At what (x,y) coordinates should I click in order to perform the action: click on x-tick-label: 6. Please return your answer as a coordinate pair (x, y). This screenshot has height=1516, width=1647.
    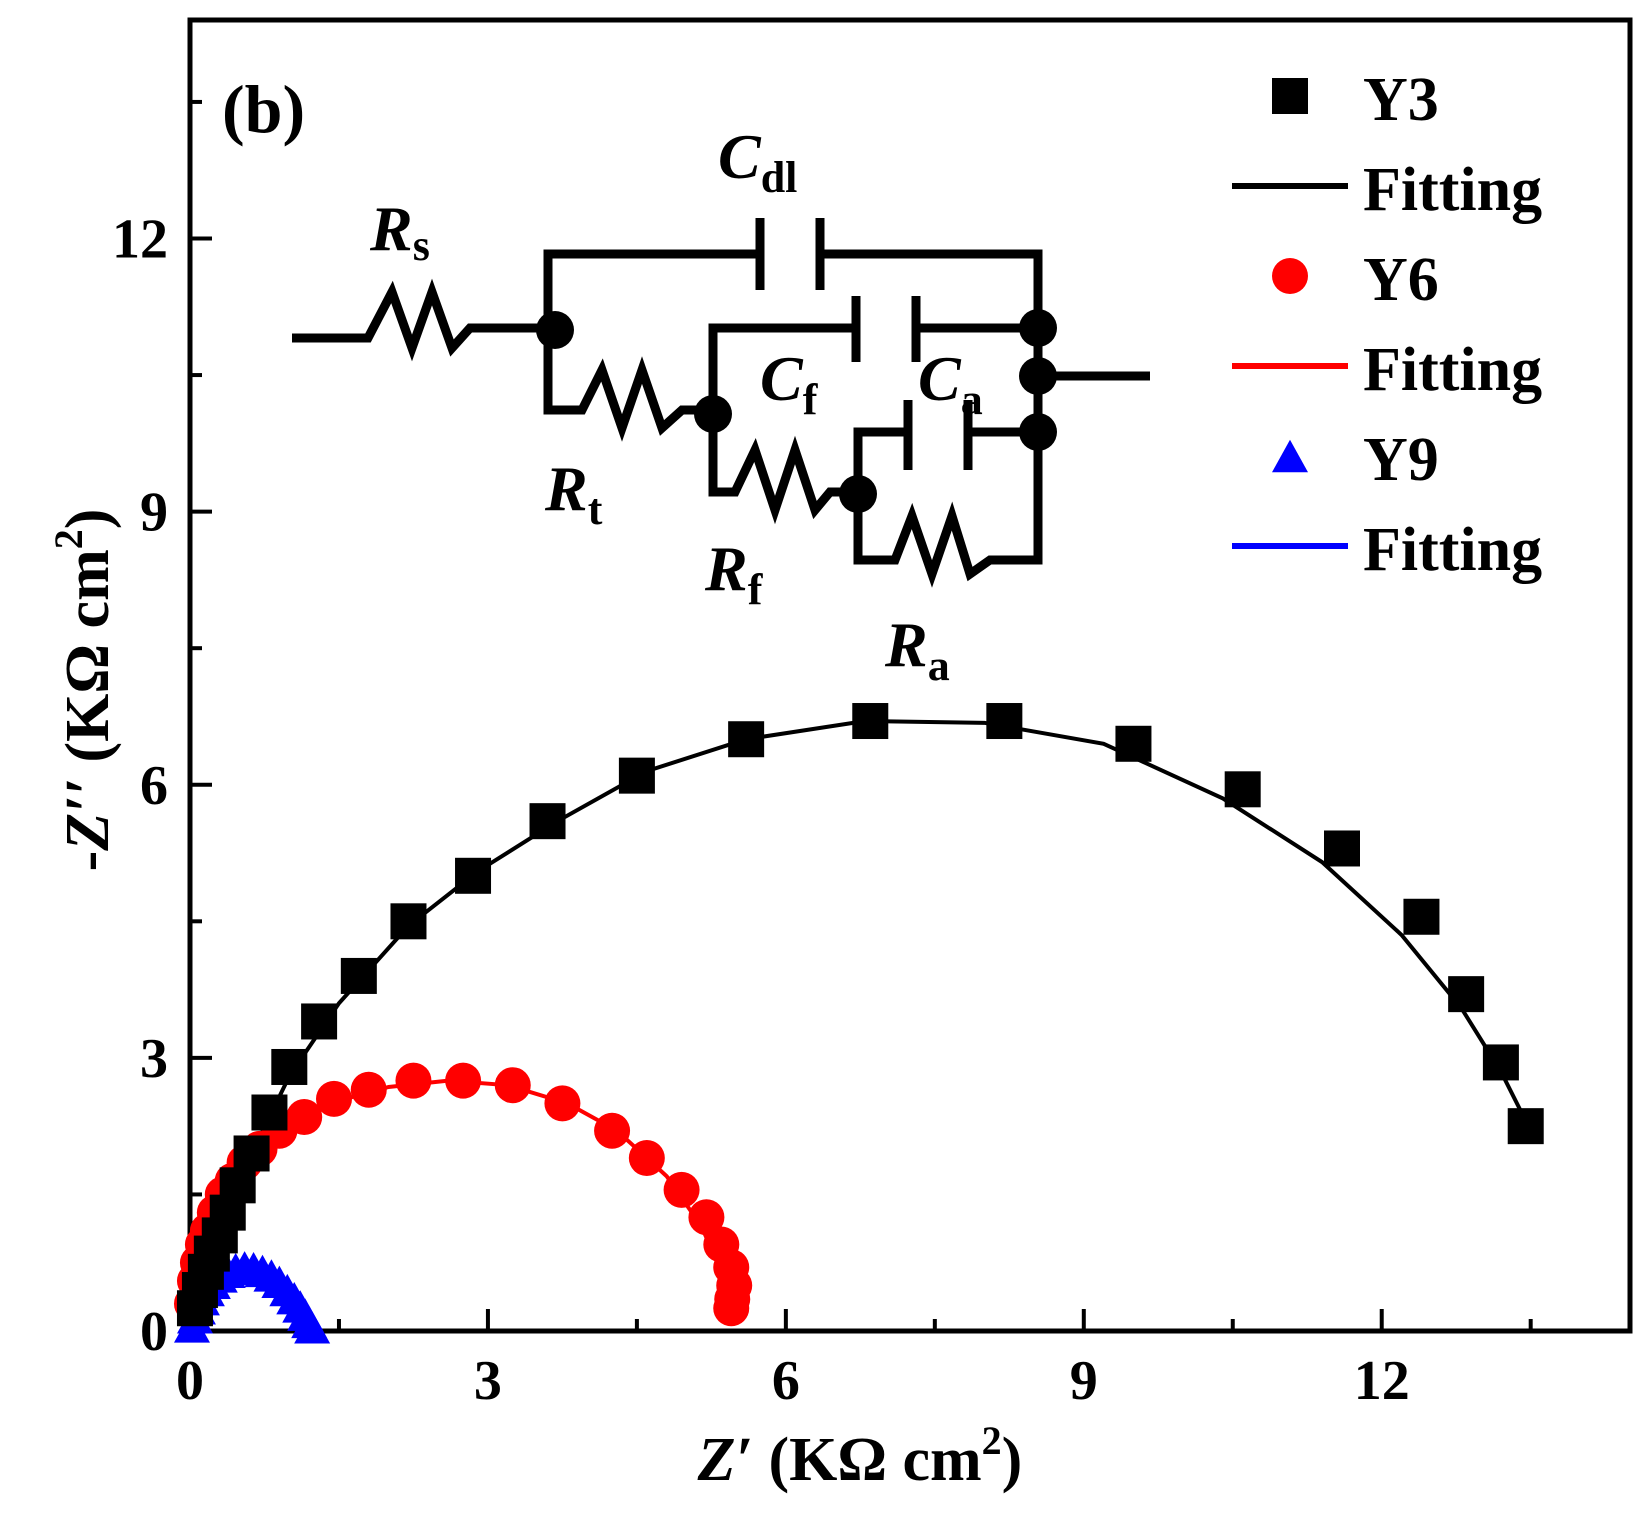
    Looking at the image, I should click on (786, 1381).